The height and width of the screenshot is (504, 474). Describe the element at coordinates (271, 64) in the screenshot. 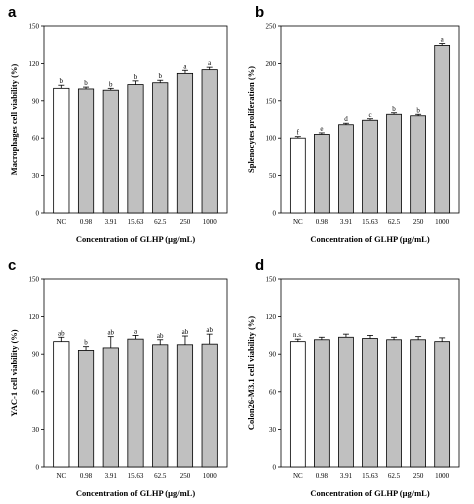

I see `y-tick-label: 200` at that location.